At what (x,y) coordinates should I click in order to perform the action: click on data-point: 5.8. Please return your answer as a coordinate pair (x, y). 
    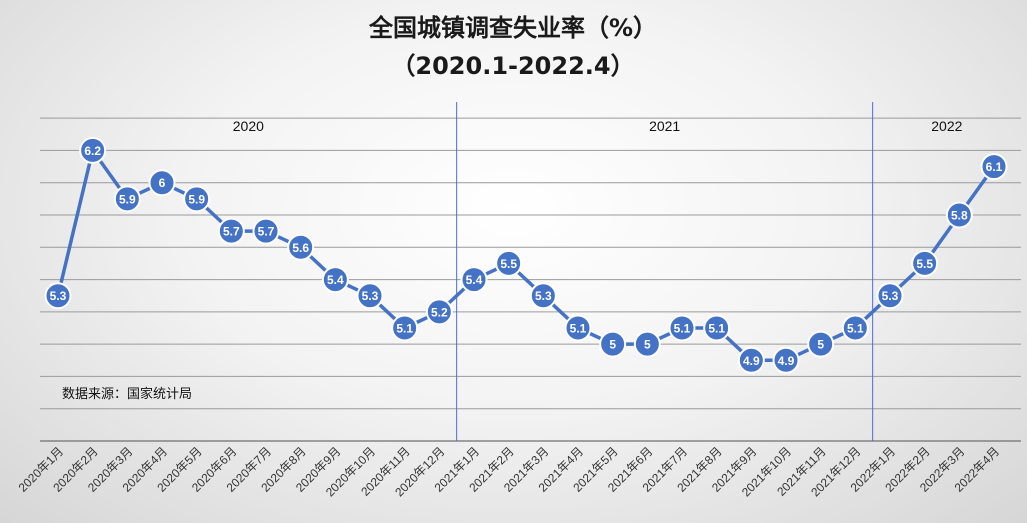
    Looking at the image, I should click on (959, 215).